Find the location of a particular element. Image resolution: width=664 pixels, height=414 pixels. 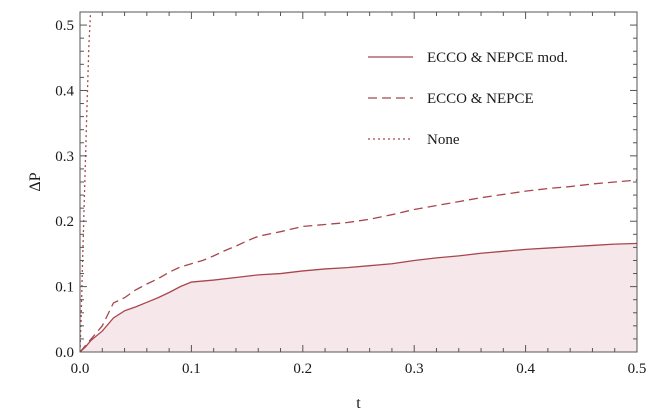

x-tick-label: 0.4 is located at coordinates (525, 369).